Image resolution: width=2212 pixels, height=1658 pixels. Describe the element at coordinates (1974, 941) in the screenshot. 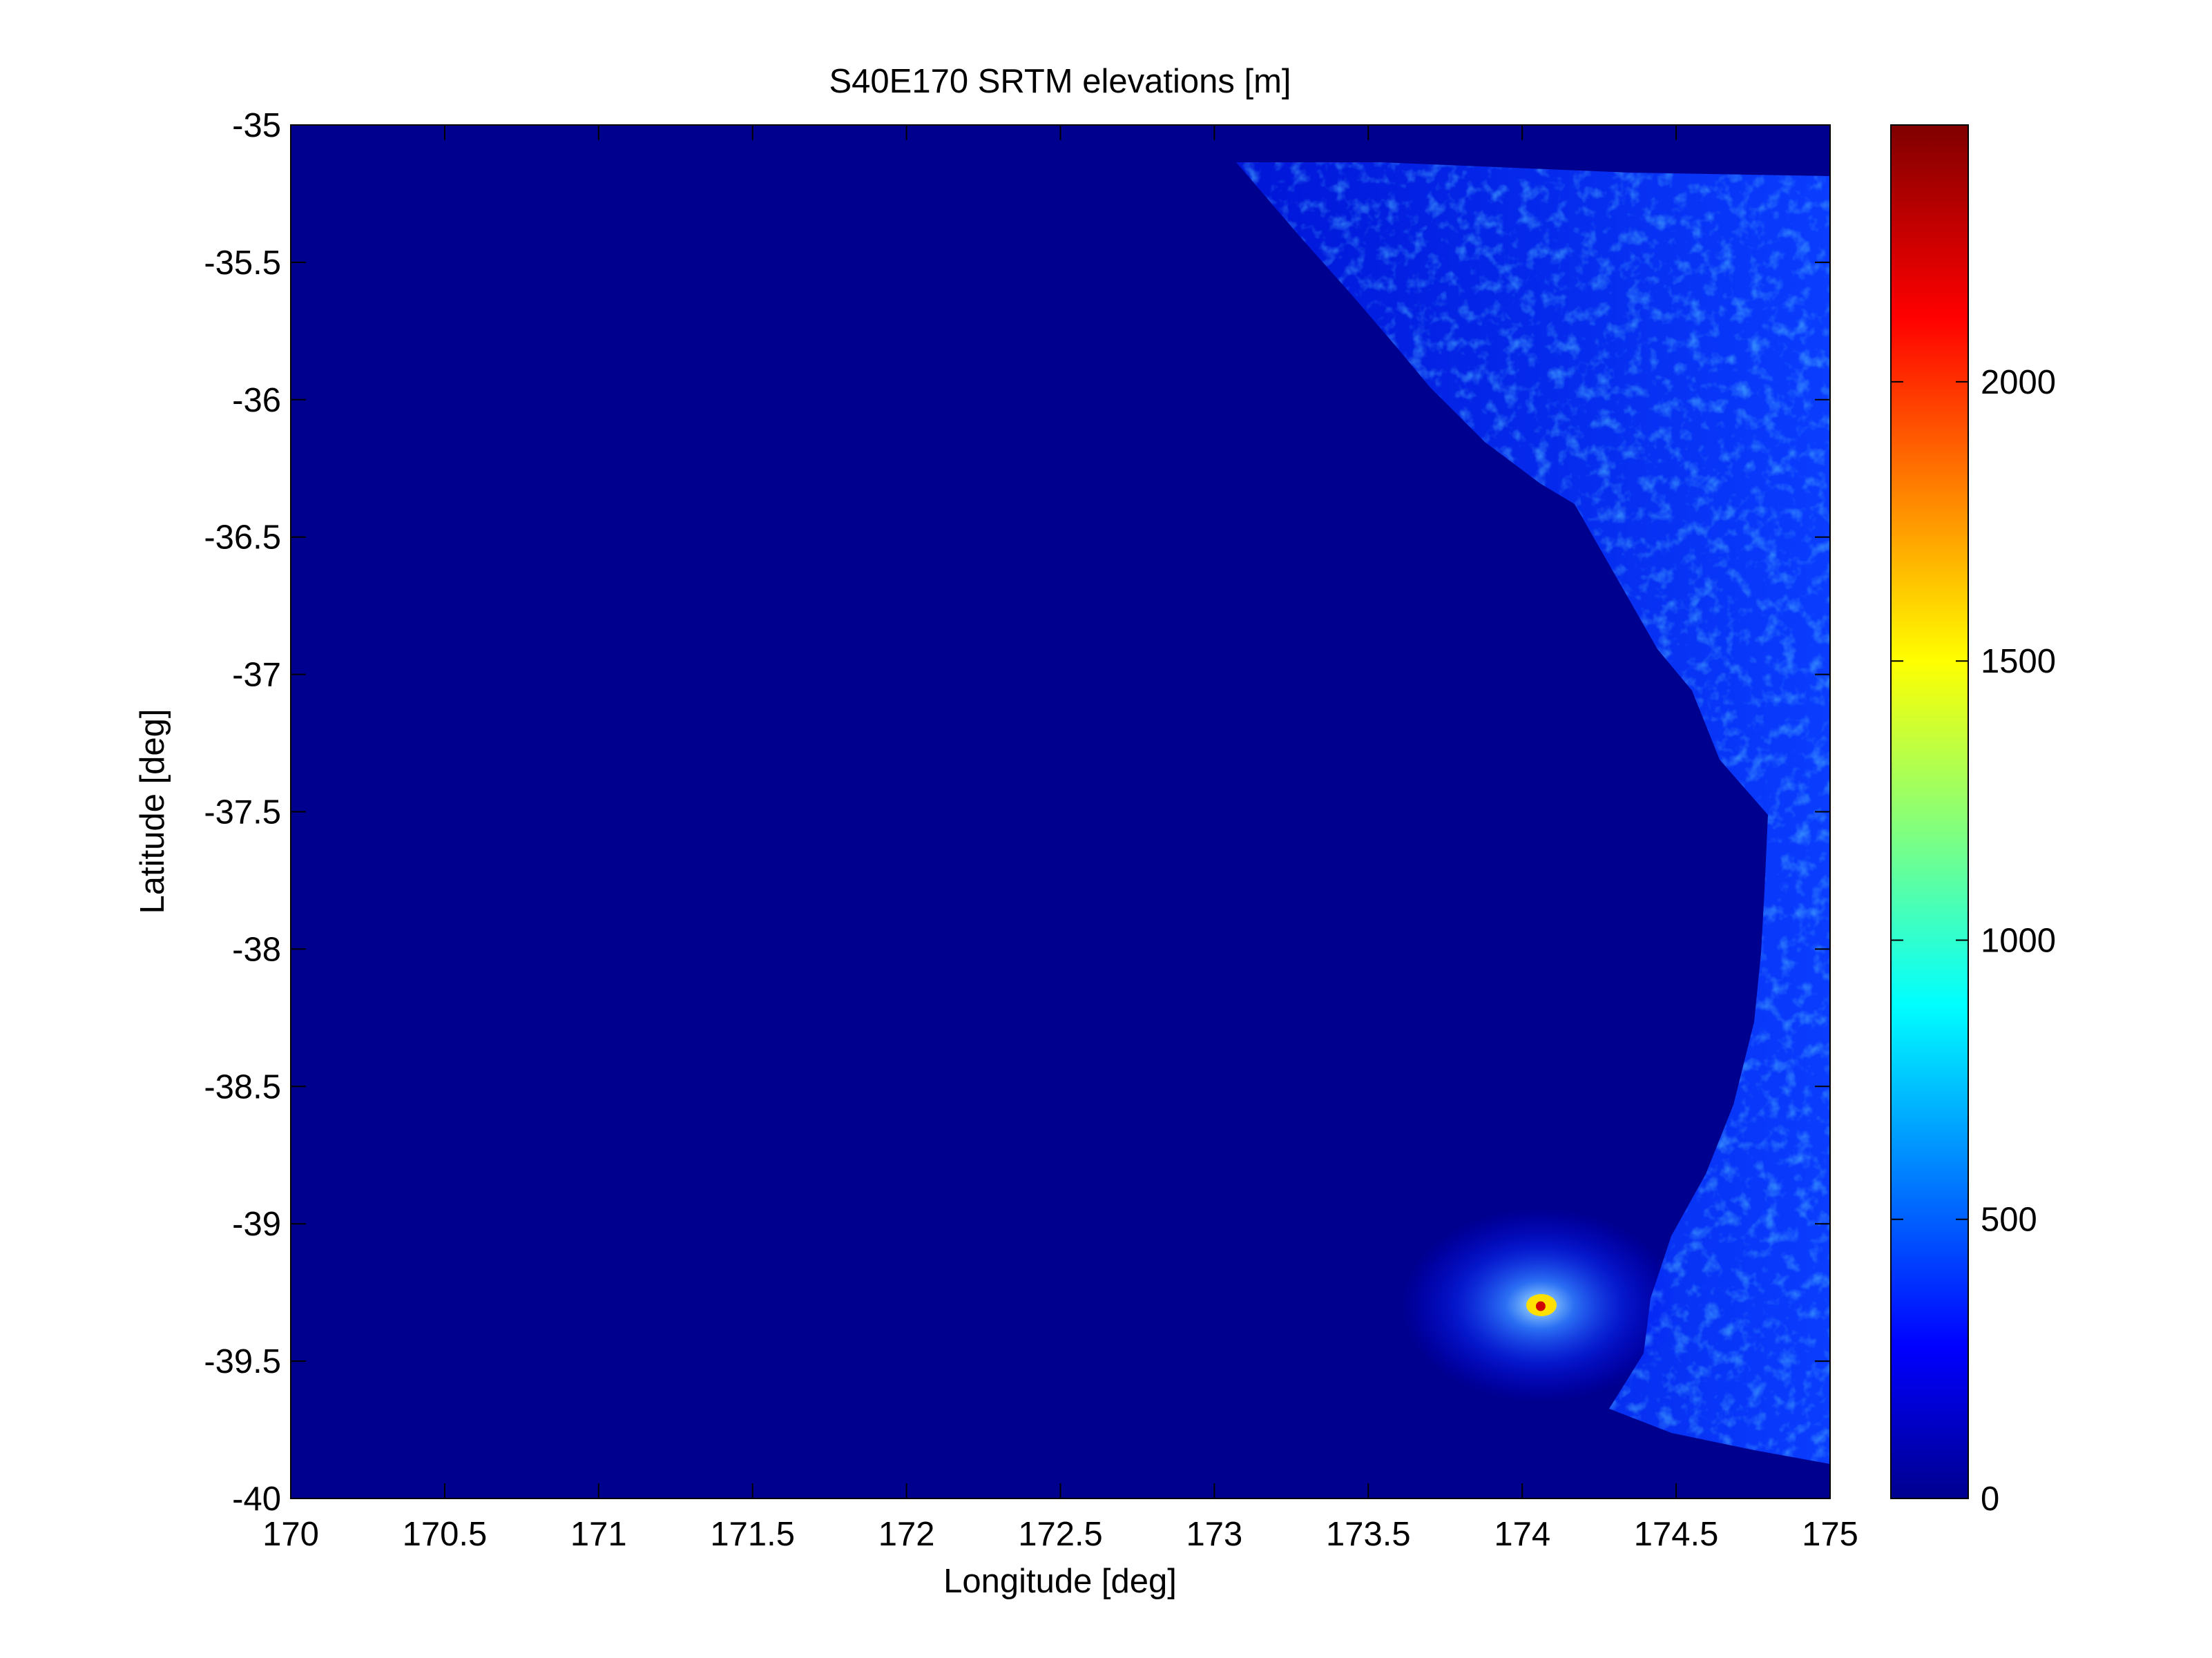

I see `colorbar-ticks: 0 500 1000 1500 2000` at that location.